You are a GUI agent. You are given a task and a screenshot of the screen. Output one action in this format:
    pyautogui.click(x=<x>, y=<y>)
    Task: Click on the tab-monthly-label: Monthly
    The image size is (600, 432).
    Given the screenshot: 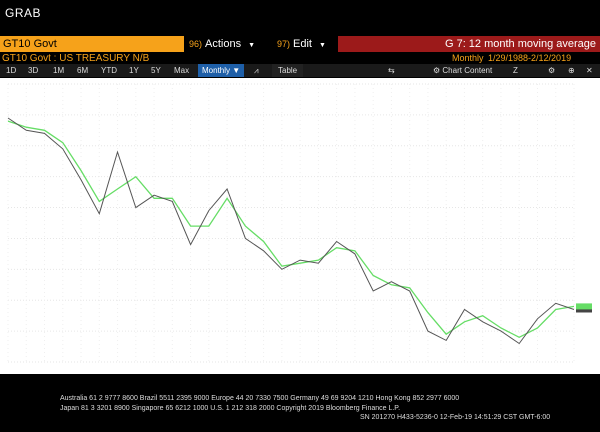 What is the action you would take?
    pyautogui.click(x=216, y=70)
    